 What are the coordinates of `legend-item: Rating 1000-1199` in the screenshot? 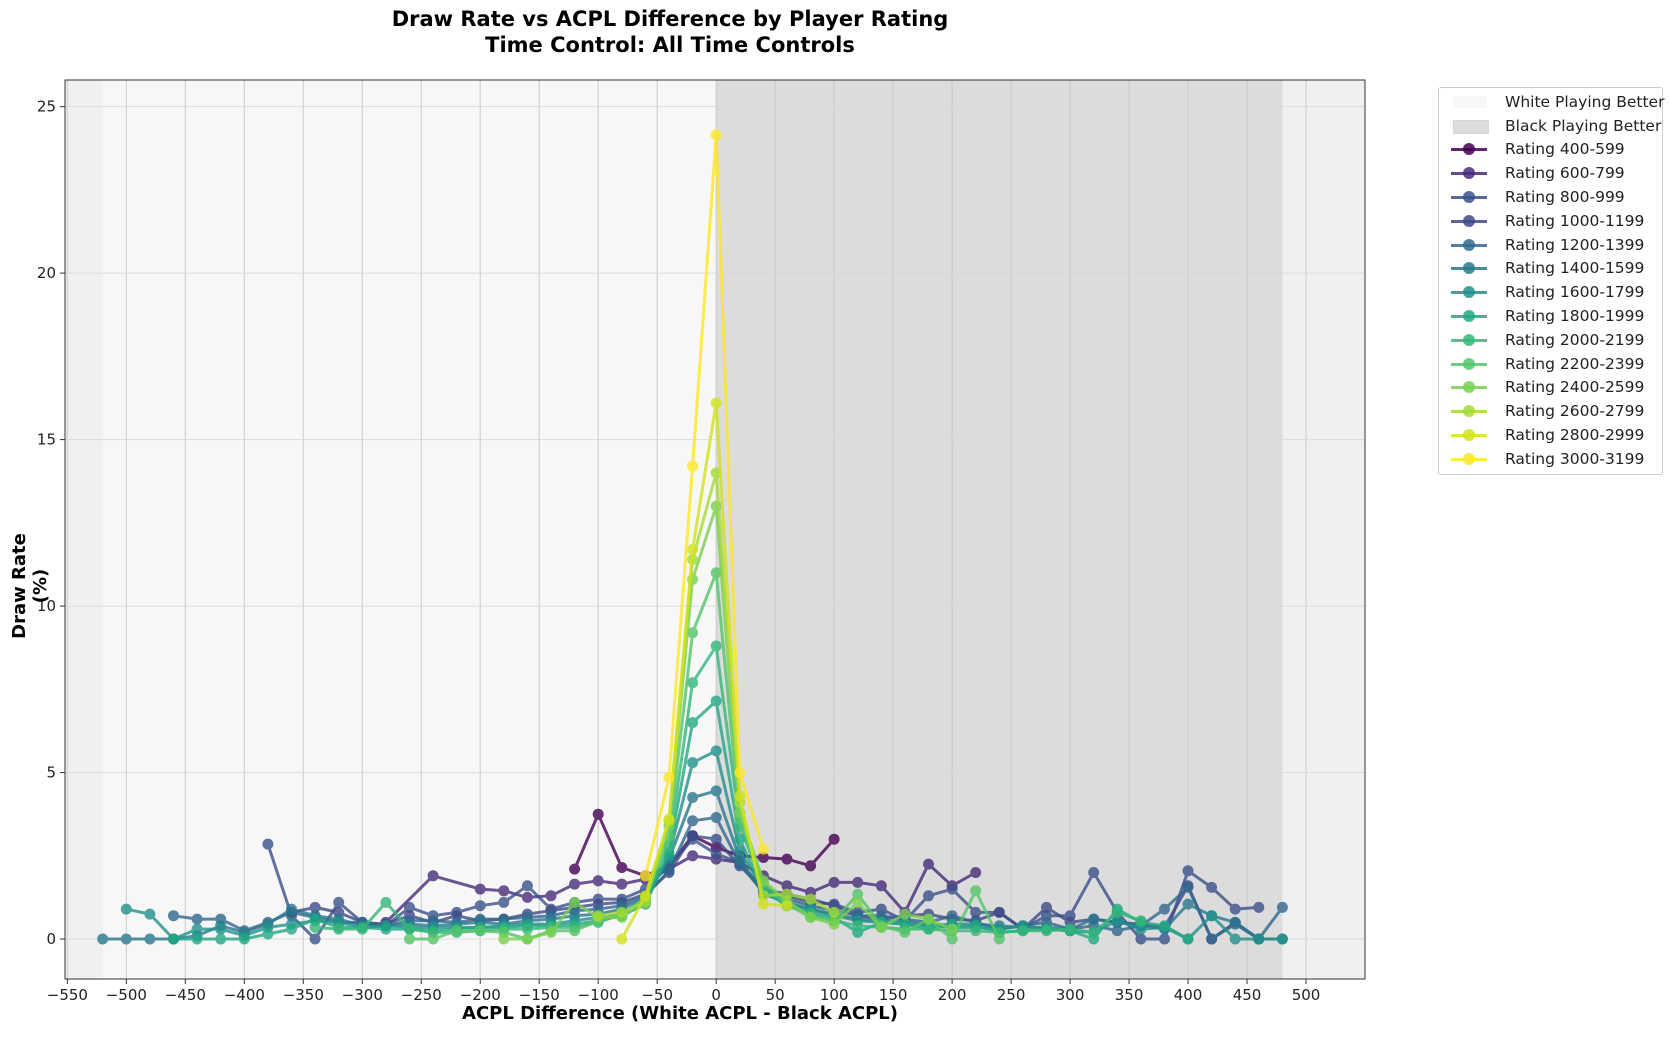 It's located at (1550, 221).